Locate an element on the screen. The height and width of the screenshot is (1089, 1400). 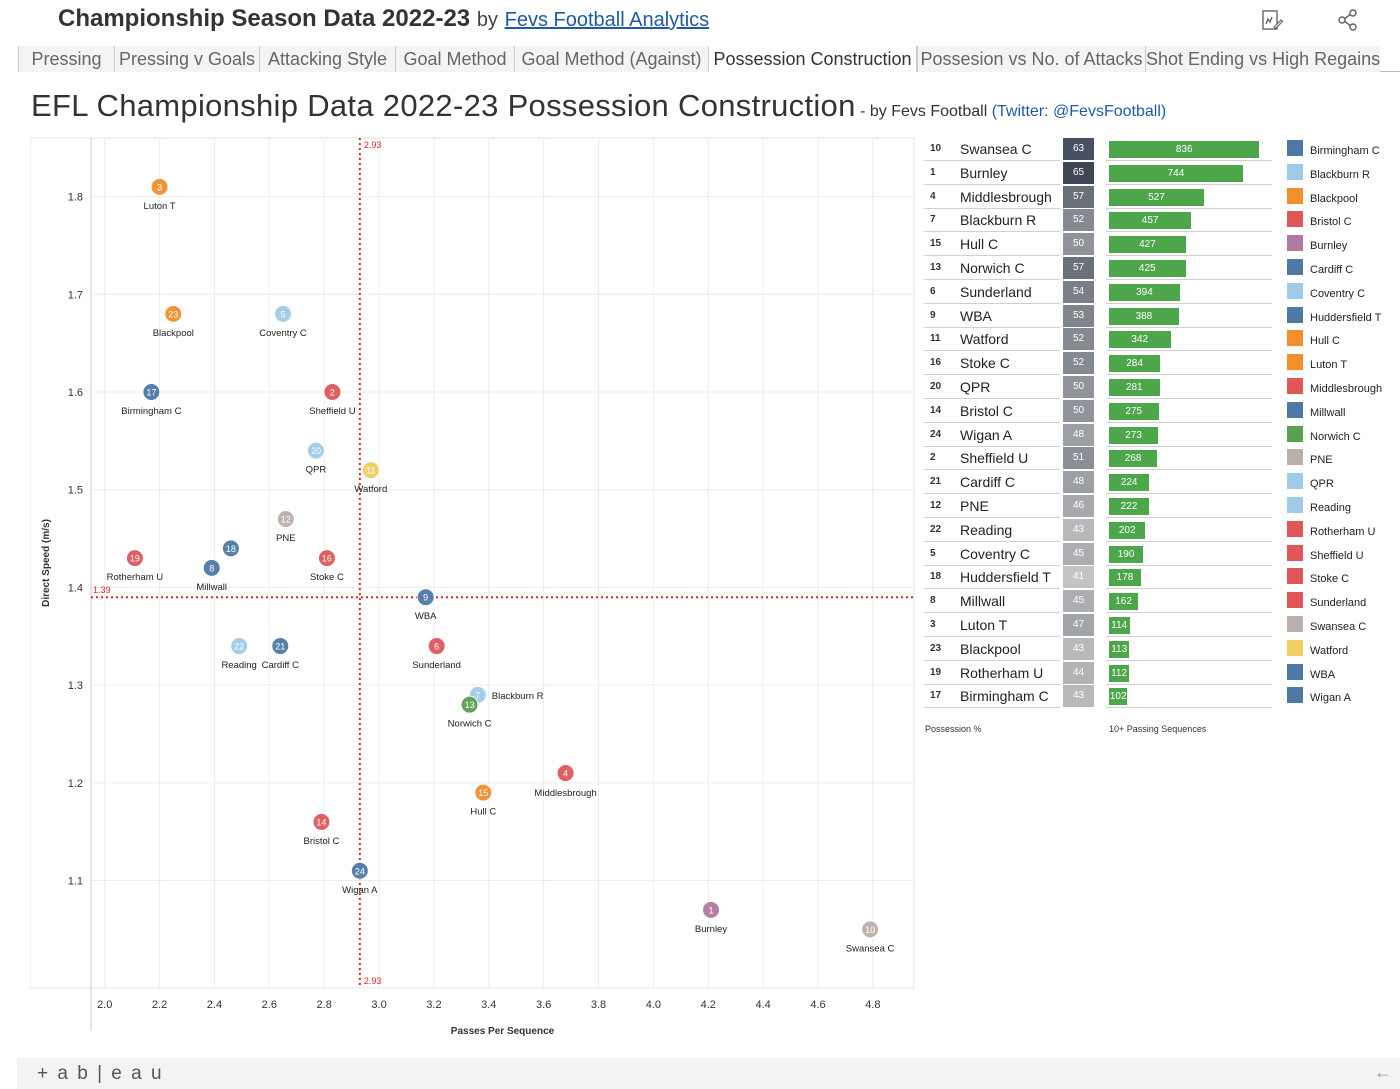
bar-divider is located at coordinates (1189, 684).